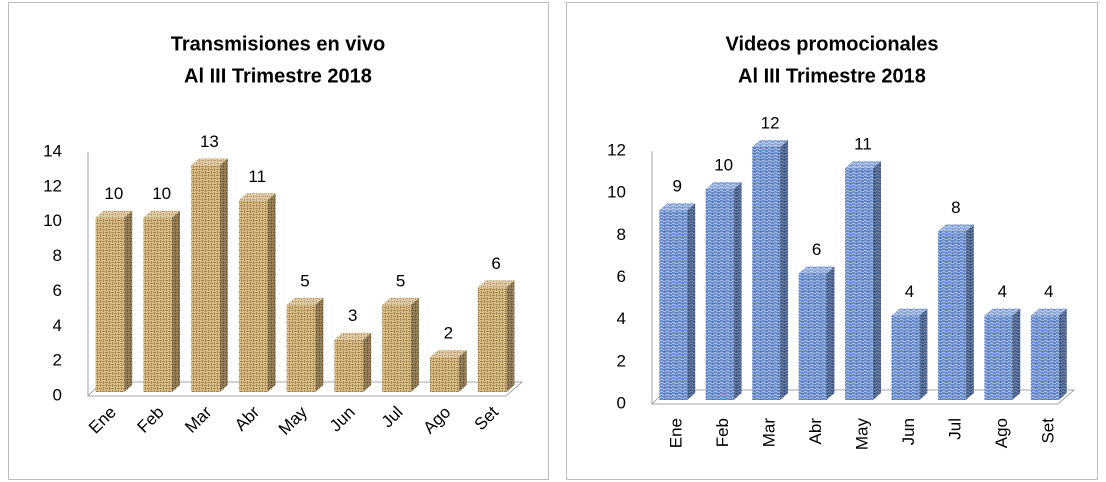 The image size is (1106, 482). I want to click on data-label: 12, so click(770, 122).